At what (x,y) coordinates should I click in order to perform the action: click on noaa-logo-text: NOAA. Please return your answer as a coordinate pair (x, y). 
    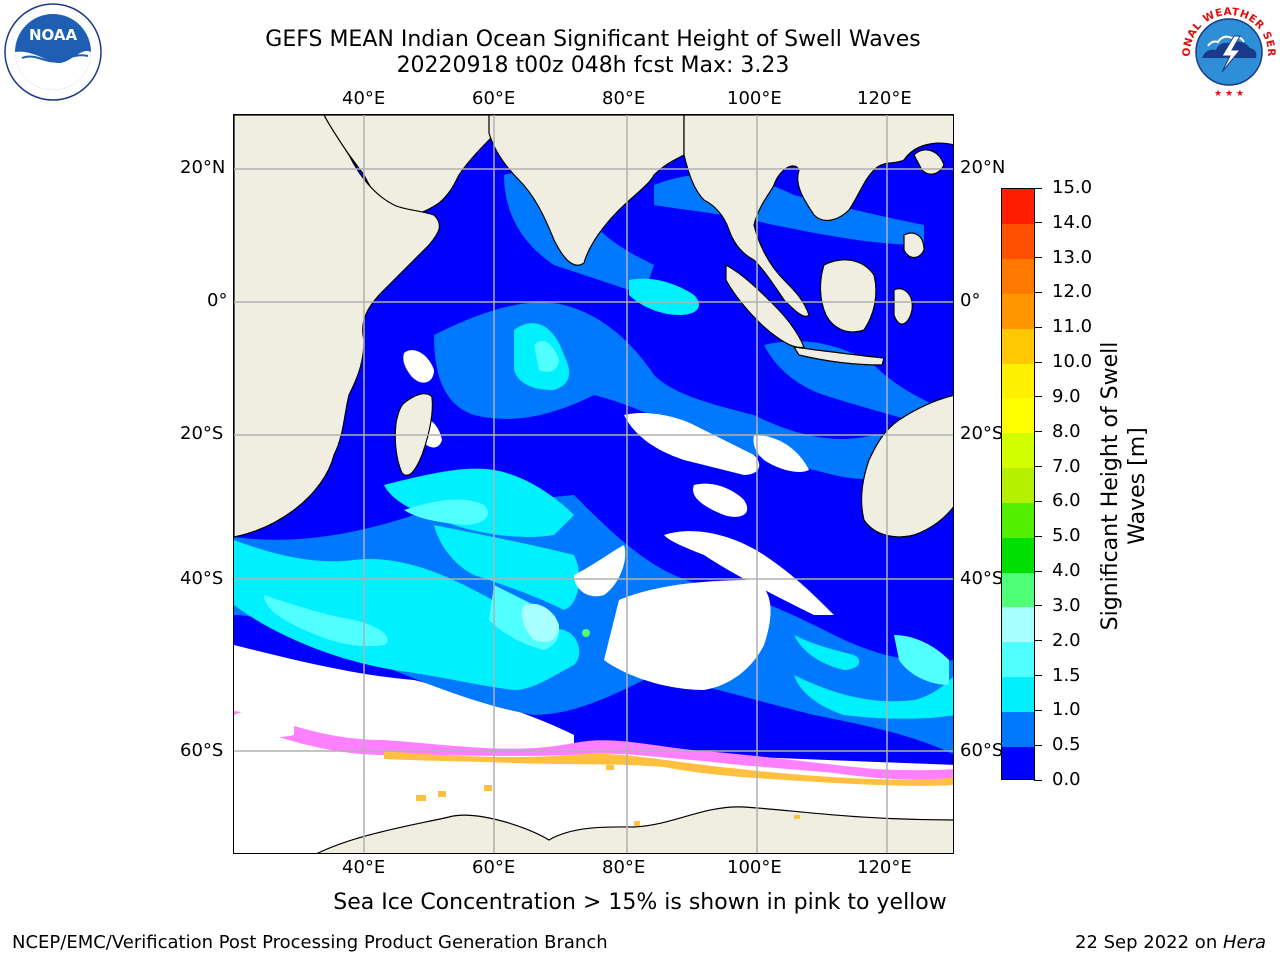
    Looking at the image, I should click on (53, 35).